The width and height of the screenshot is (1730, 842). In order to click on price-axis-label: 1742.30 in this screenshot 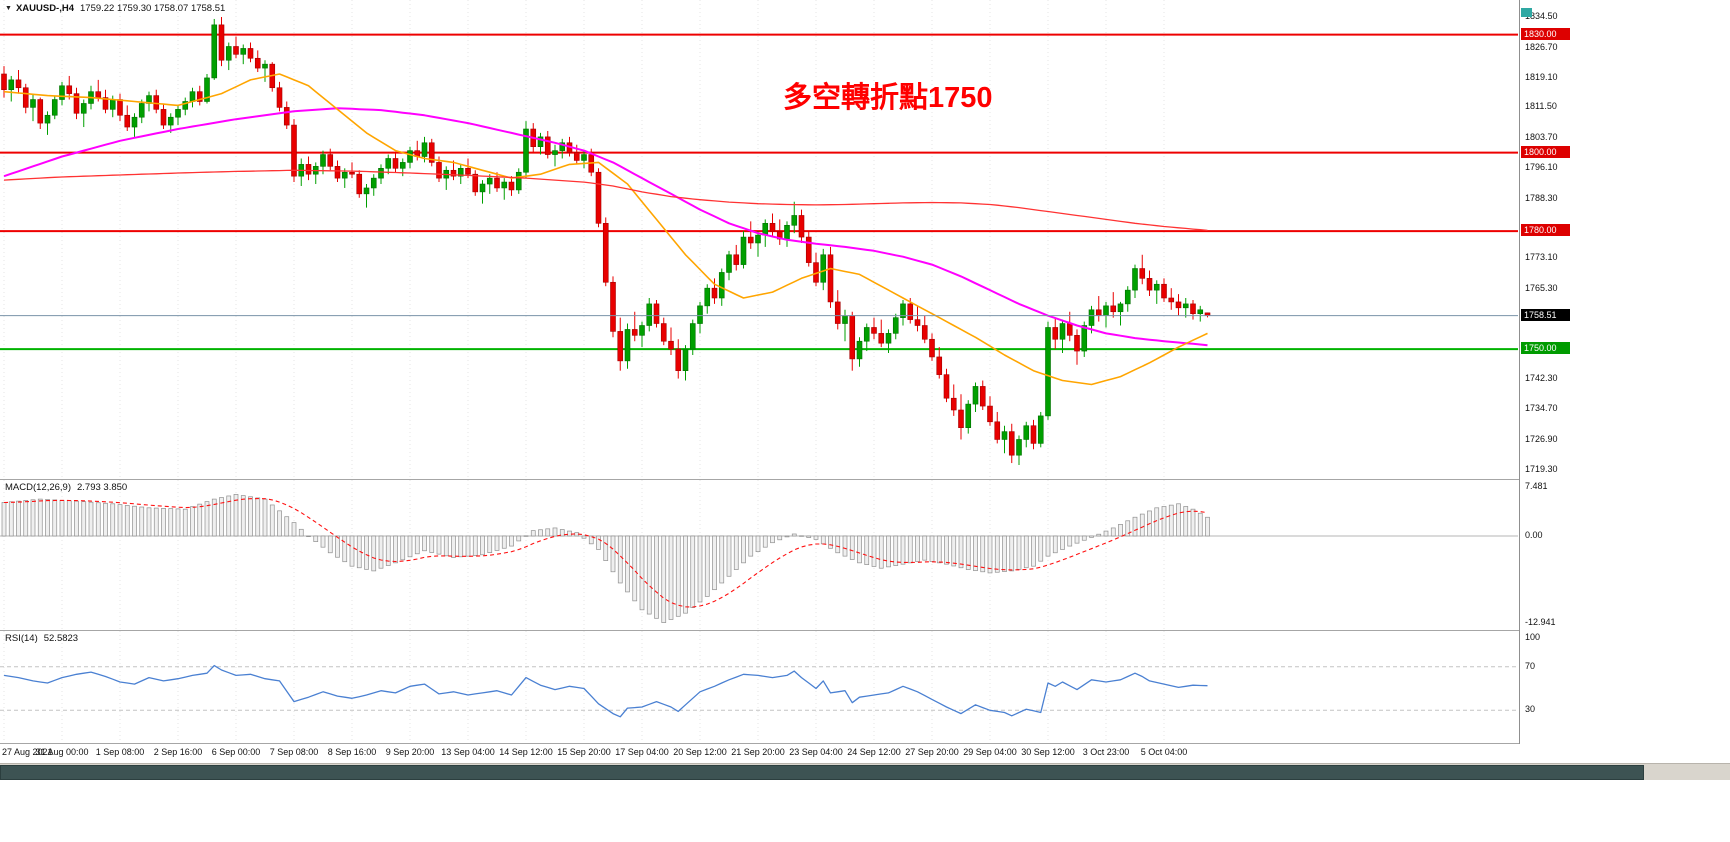, I will do `click(1541, 378)`.